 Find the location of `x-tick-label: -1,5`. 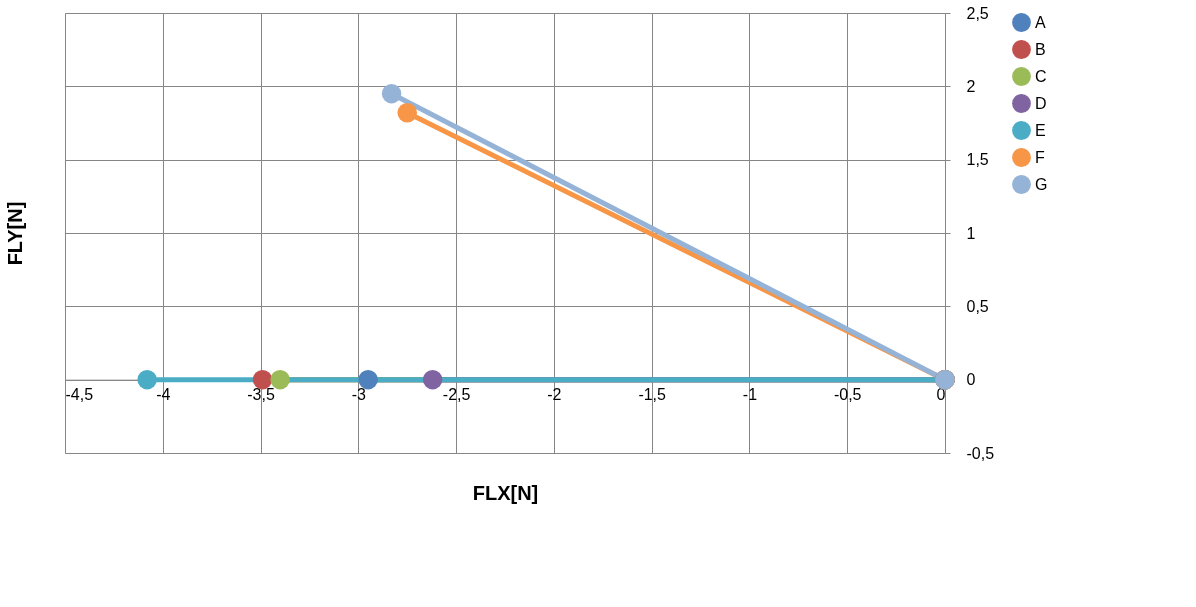

x-tick-label: -1,5 is located at coordinates (652, 395).